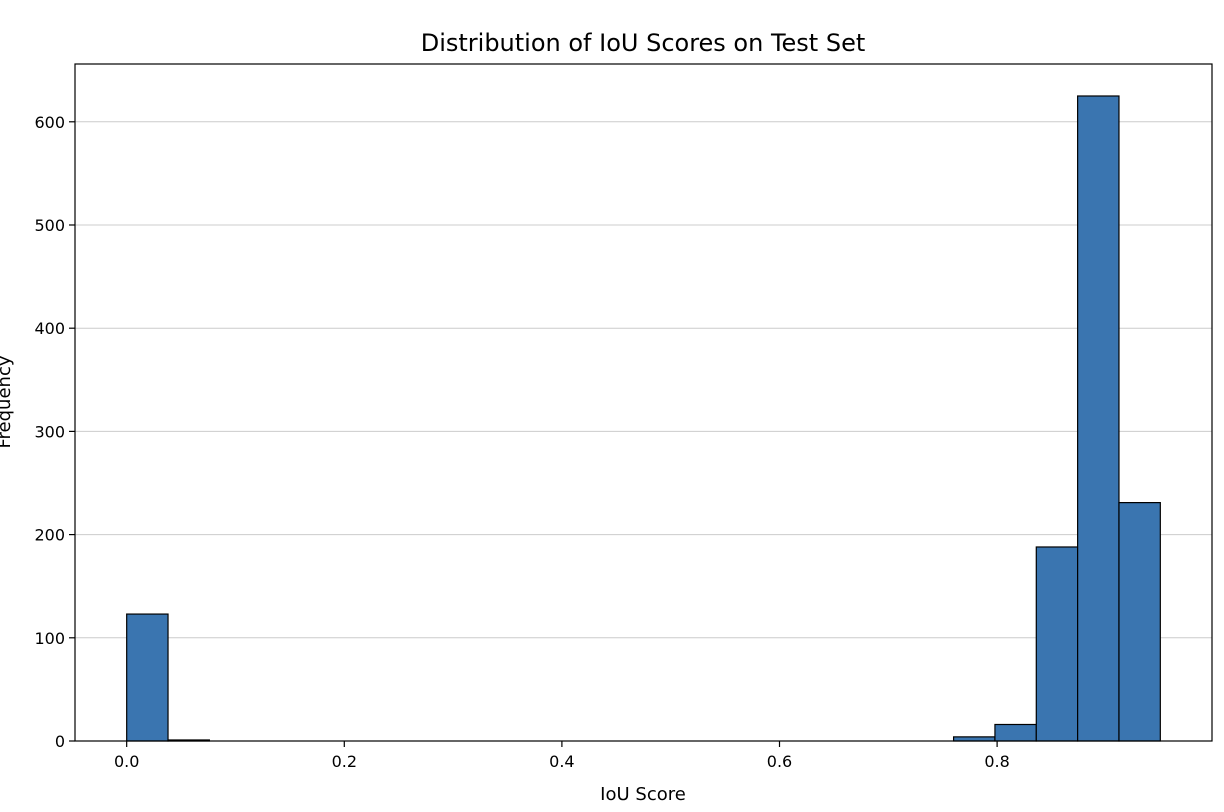  Describe the element at coordinates (643, 43) in the screenshot. I see `chart-title: Distribution of IoU Scores on Test Set` at that location.